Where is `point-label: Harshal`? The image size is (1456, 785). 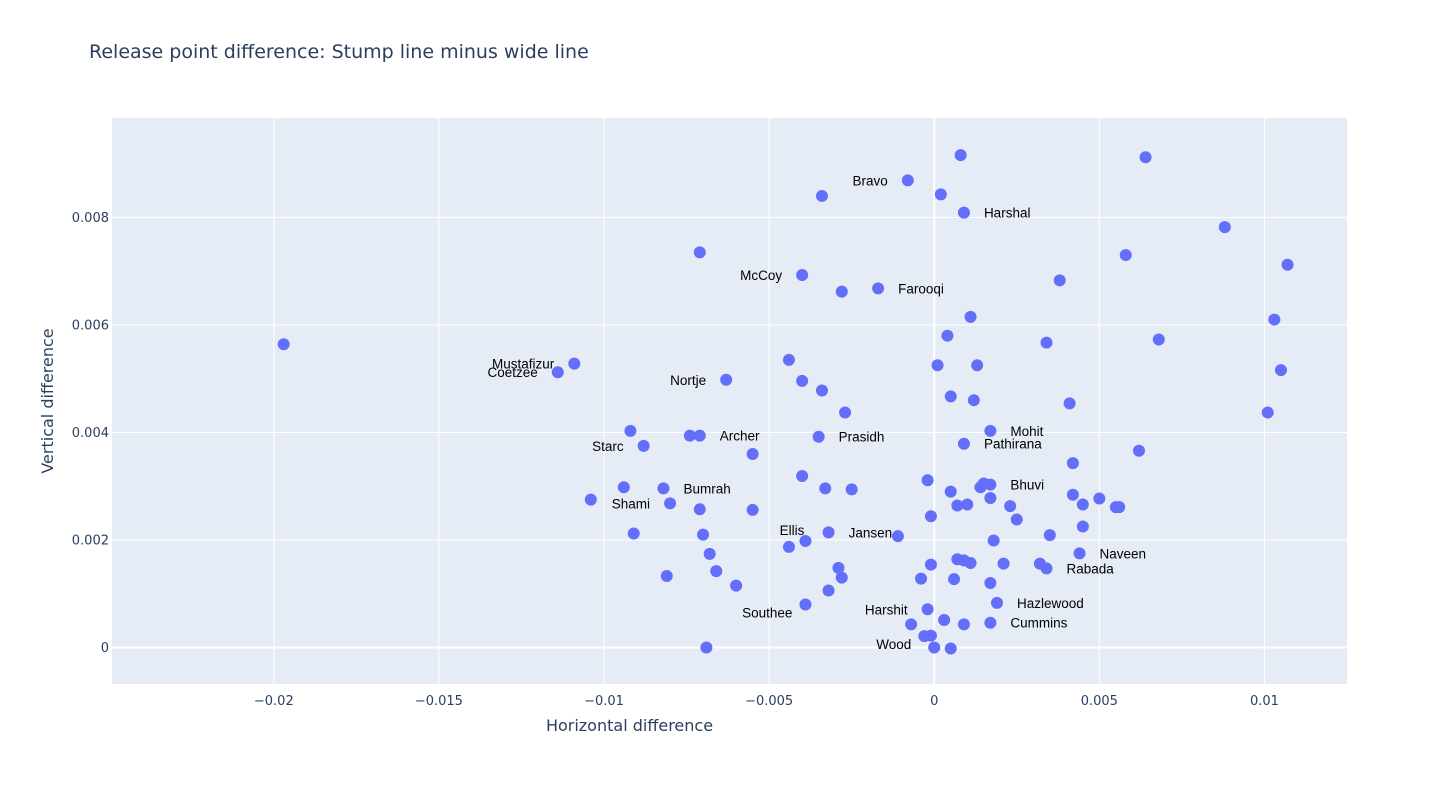
point-label: Harshal is located at coordinates (1007, 213).